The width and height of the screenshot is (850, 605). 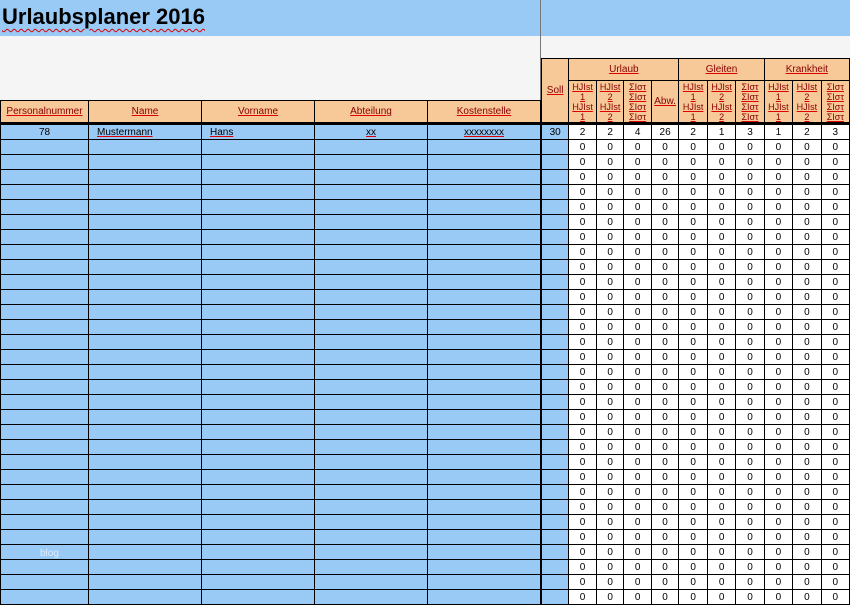 What do you see at coordinates (693, 131) in the screenshot?
I see `cell-value: 2` at bounding box center [693, 131].